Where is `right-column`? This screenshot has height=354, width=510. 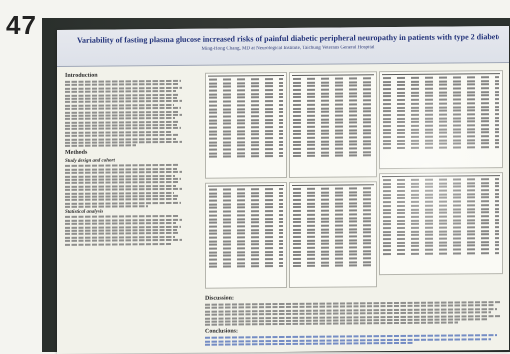
right-column is located at coordinates (441, 173).